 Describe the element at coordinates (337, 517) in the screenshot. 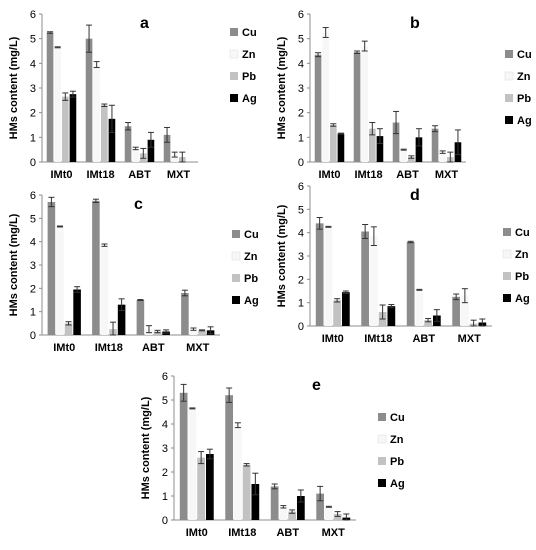

I see `bar-pb-mxt` at that location.